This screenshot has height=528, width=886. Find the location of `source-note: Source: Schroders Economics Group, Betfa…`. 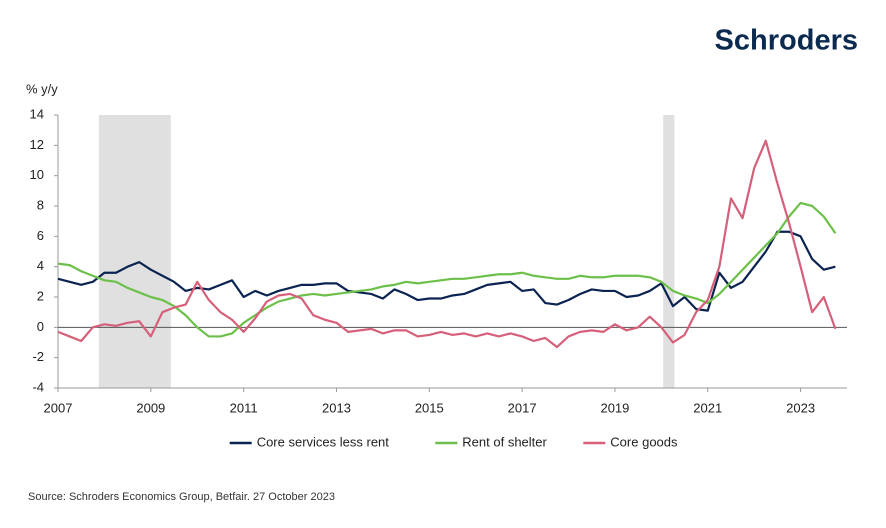

source-note: Source: Schroders Economics Group, Betfa… is located at coordinates (181, 497).